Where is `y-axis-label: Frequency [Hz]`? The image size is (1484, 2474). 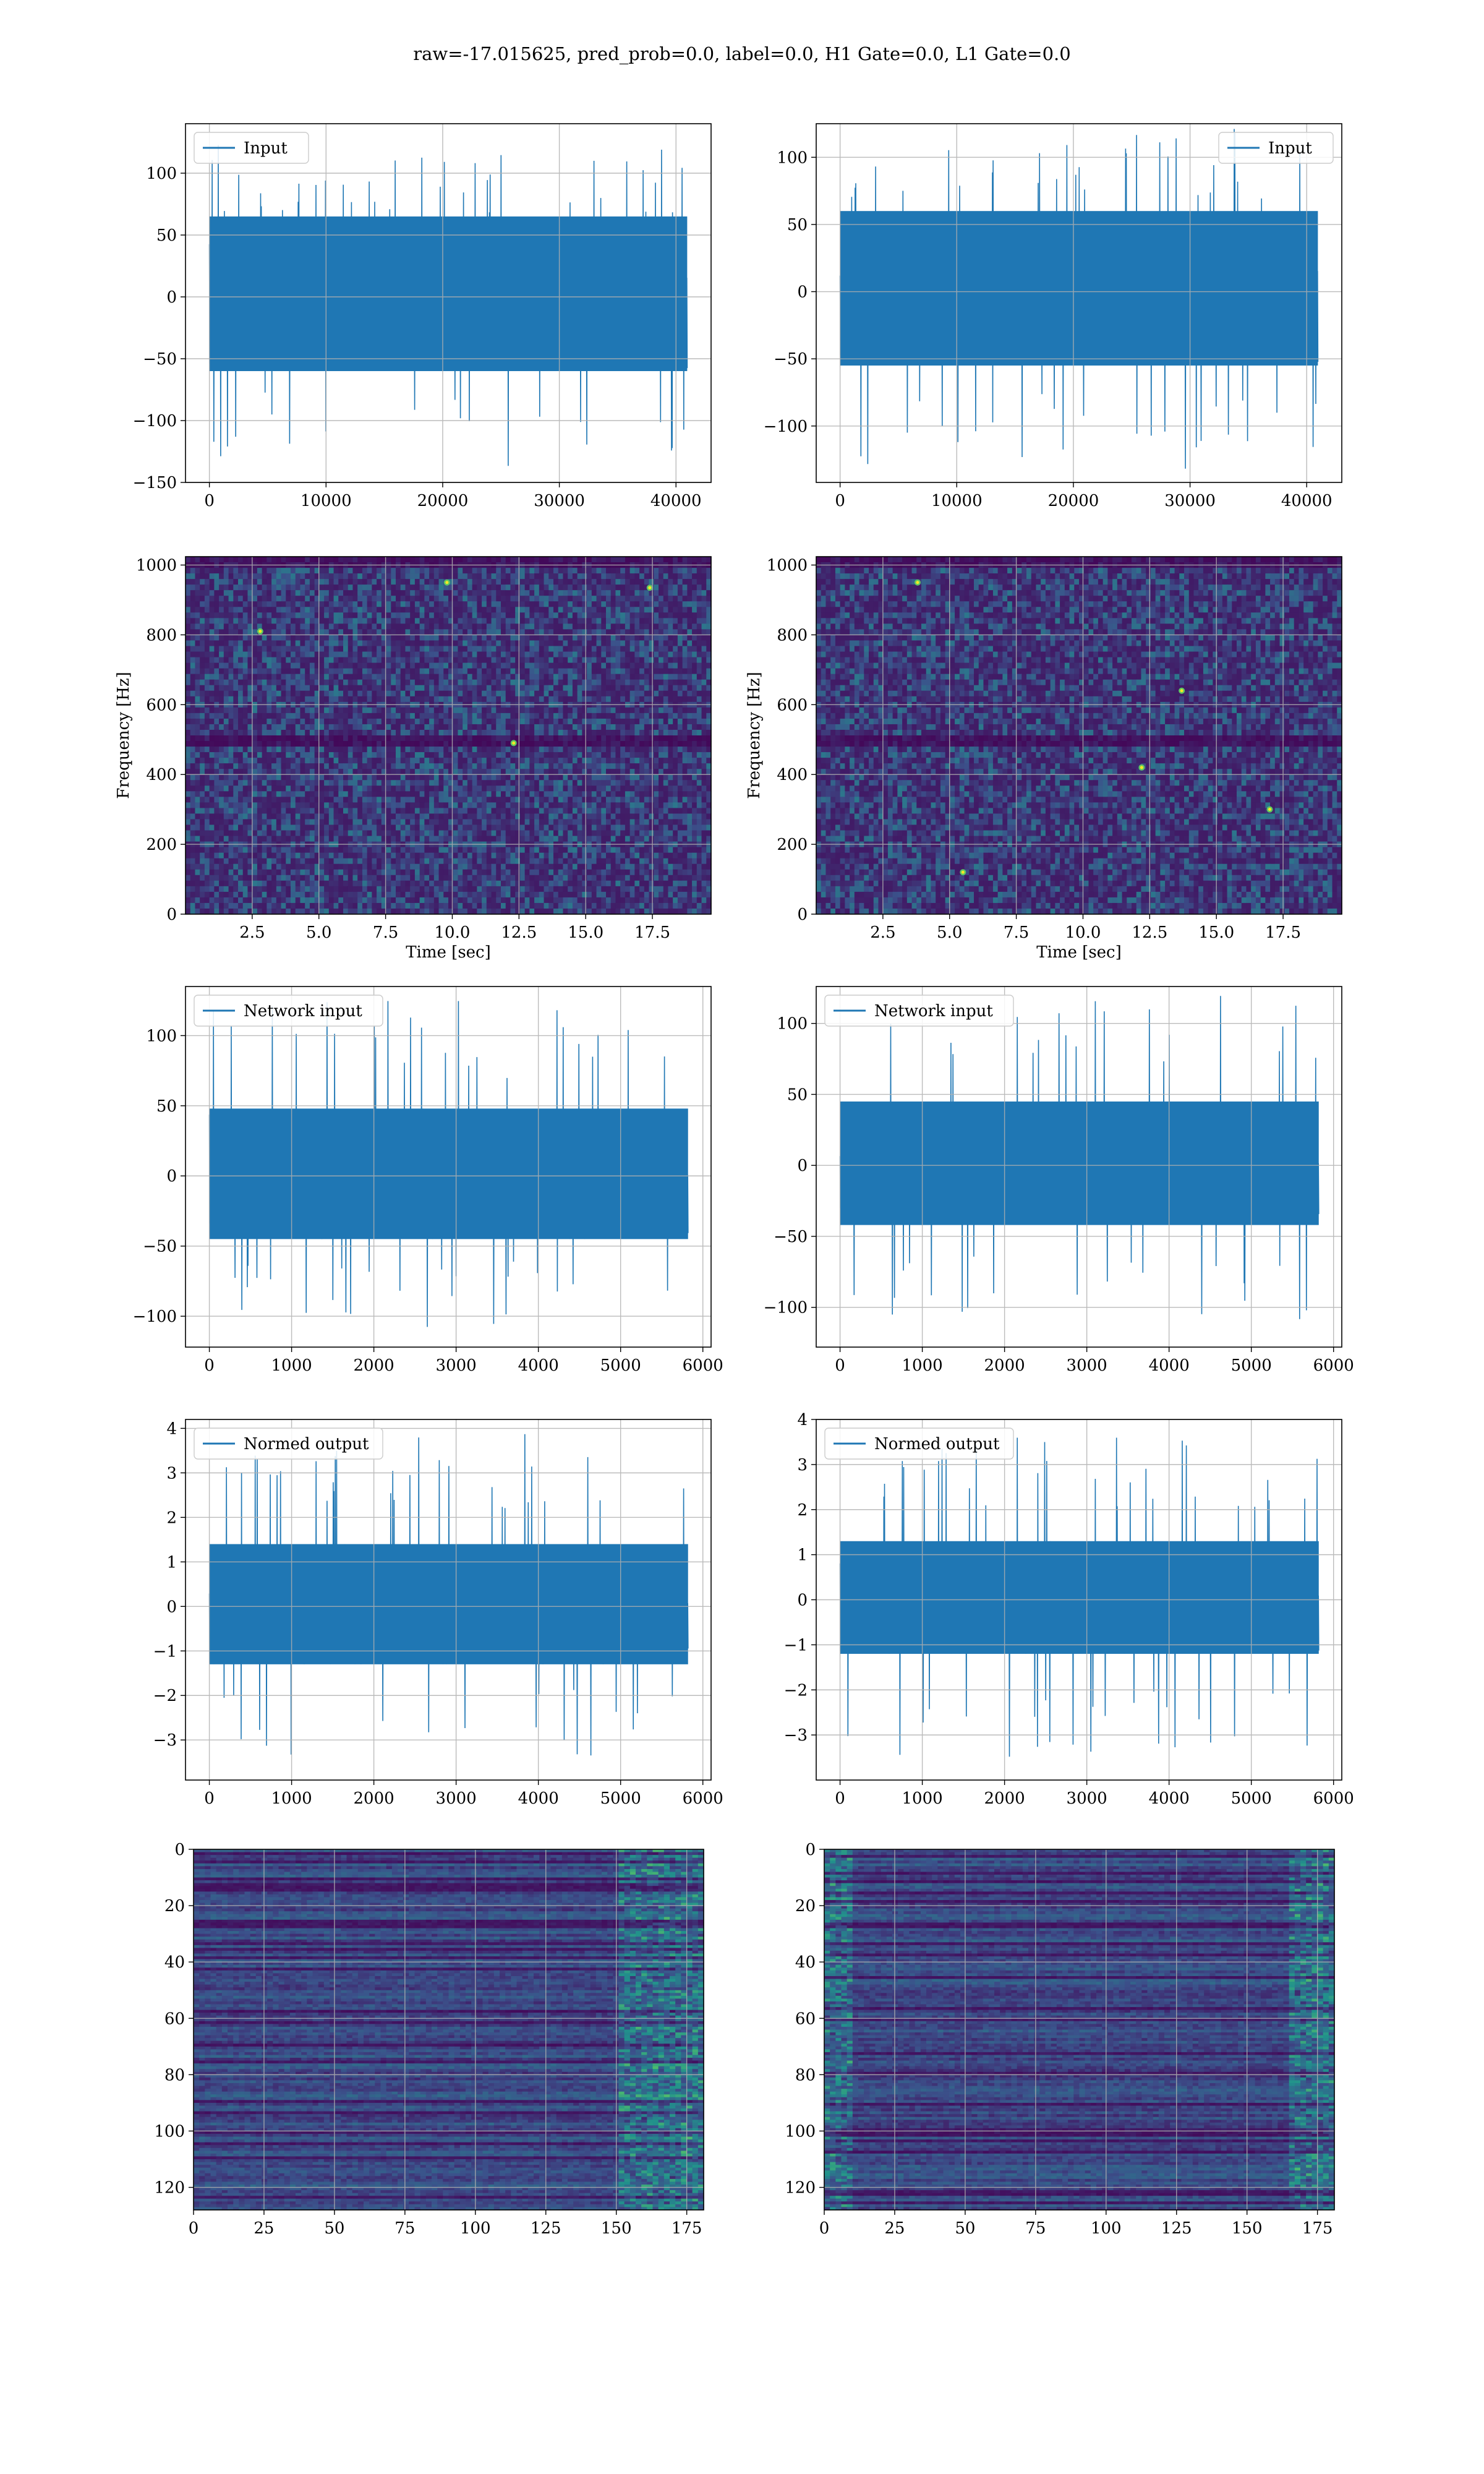
y-axis-label: Frequency [Hz] is located at coordinates (754, 736).